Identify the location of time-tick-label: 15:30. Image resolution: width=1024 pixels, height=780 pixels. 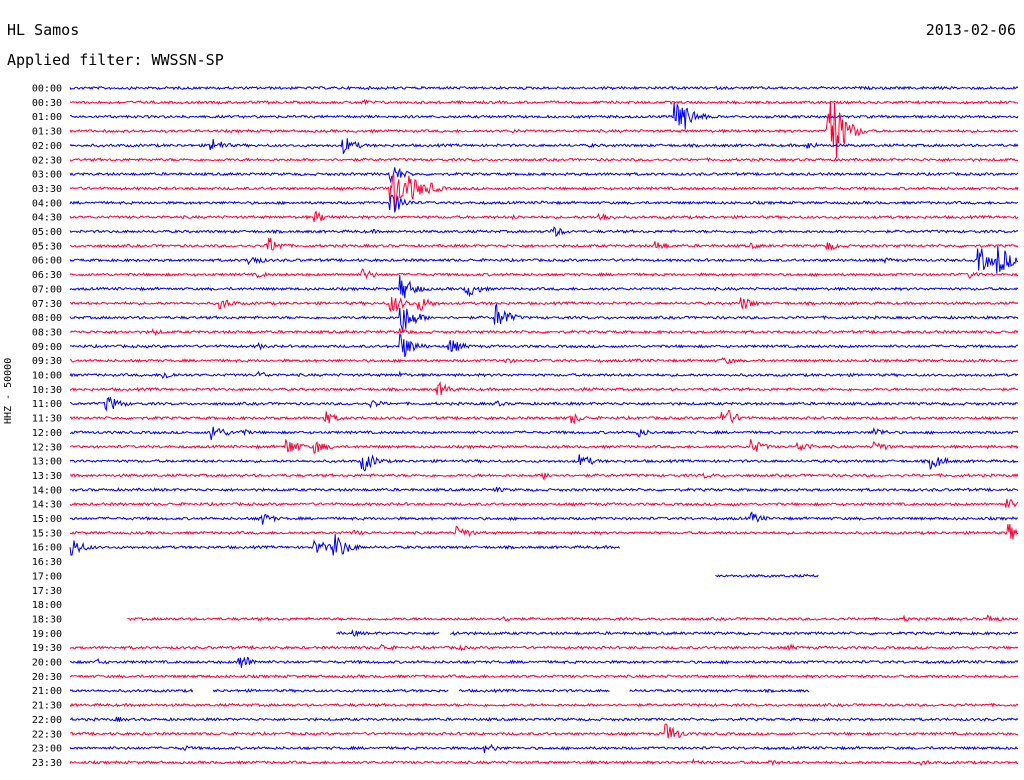
(47, 533).